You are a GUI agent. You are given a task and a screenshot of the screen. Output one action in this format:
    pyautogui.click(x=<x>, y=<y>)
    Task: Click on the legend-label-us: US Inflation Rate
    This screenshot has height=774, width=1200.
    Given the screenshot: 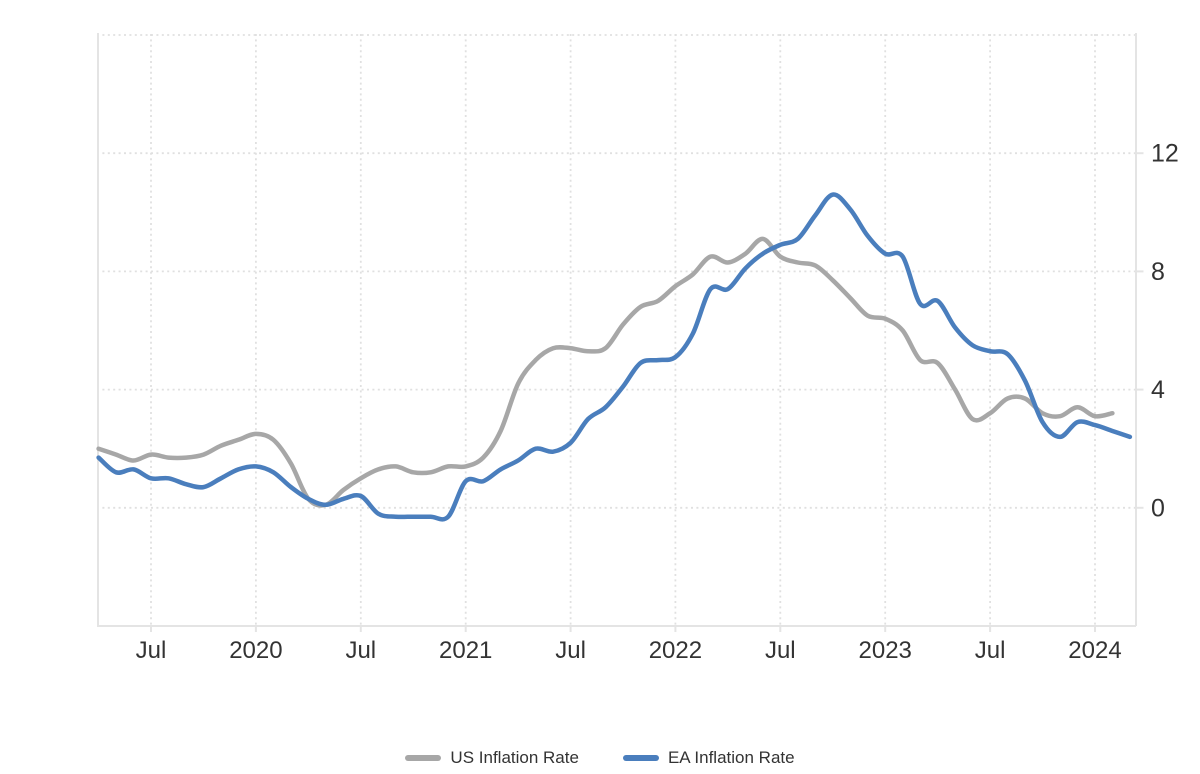 What is the action you would take?
    pyautogui.click(x=514, y=757)
    